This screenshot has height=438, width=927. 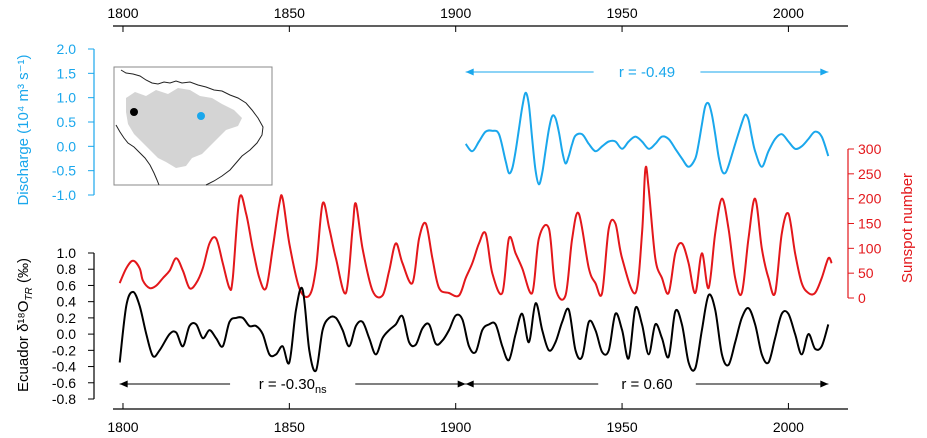 I want to click on y-tick-label: 300, so click(x=870, y=149).